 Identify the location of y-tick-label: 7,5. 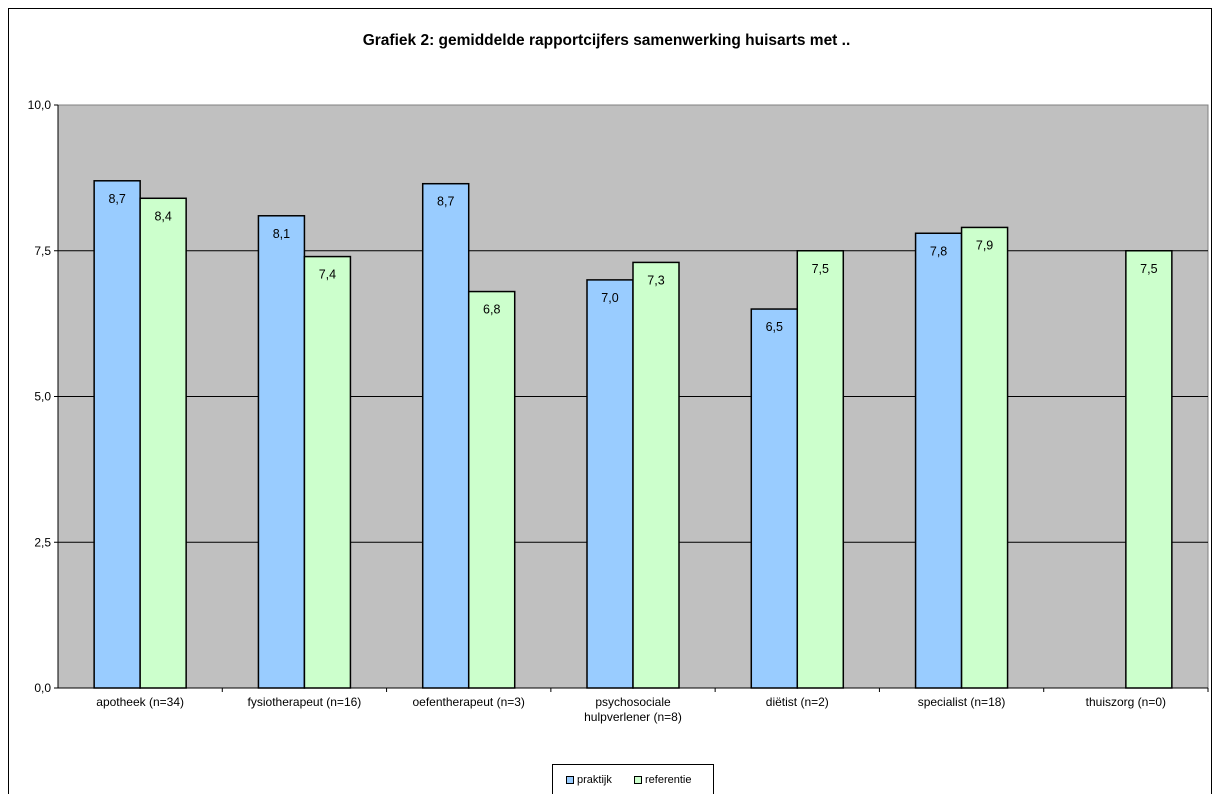
(42, 251).